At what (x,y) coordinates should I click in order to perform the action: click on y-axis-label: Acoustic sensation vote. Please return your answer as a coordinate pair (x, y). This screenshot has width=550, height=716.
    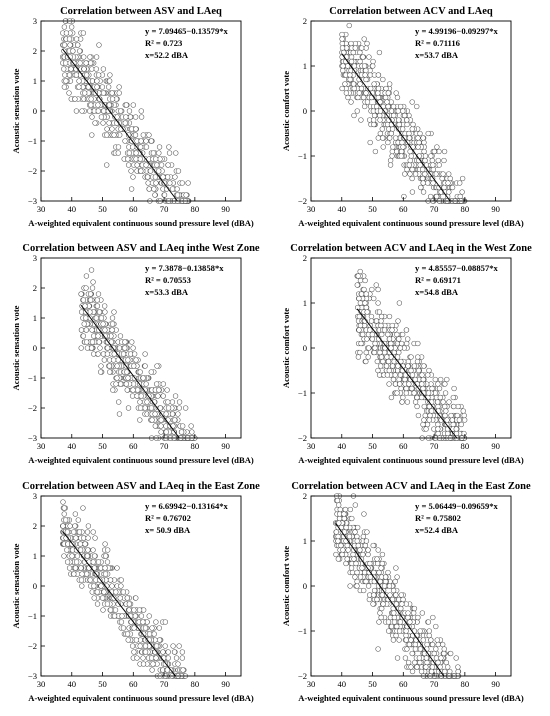
    Looking at the image, I should click on (16, 347).